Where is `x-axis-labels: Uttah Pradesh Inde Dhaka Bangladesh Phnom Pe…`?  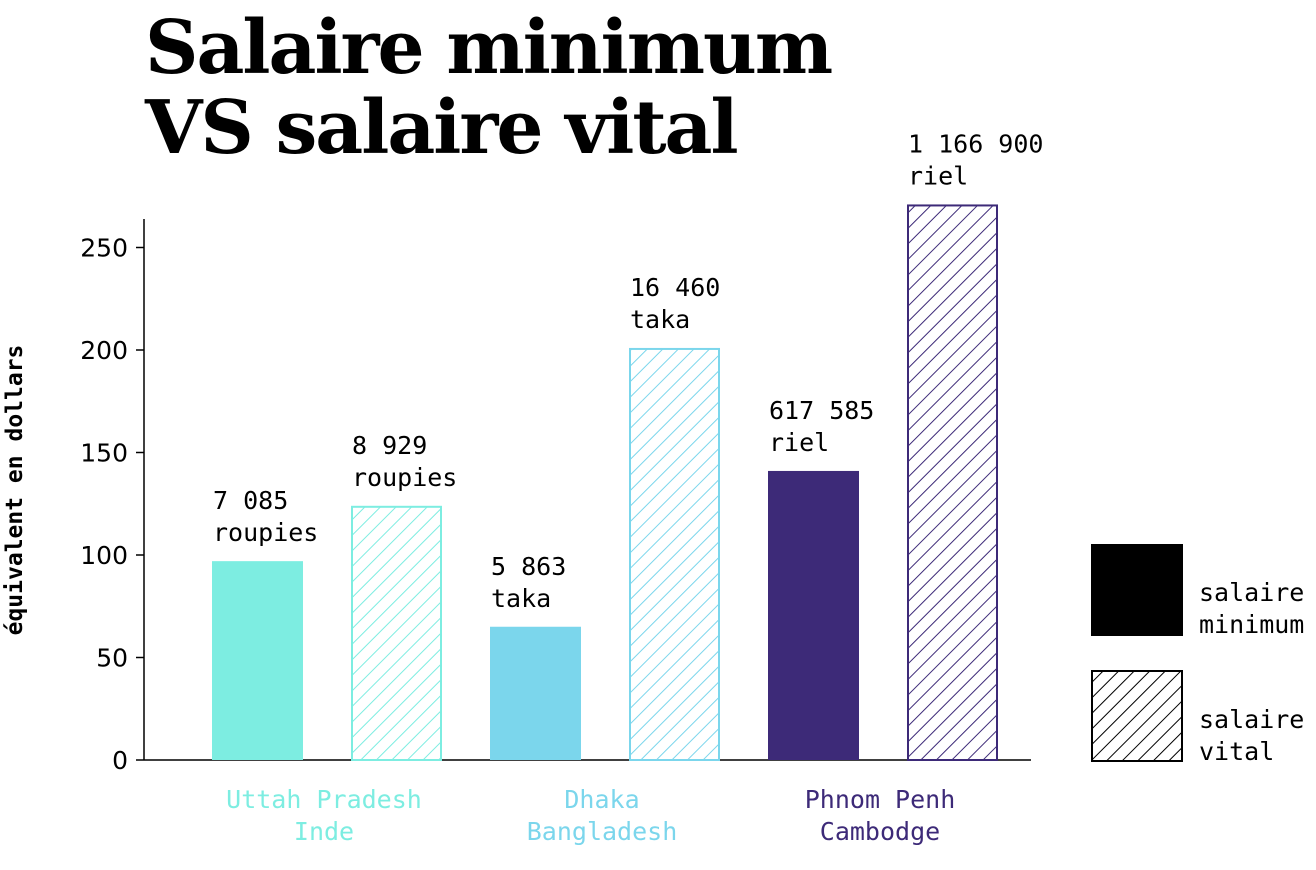 x-axis-labels: Uttah Pradesh Inde Dhaka Bangladesh Phnom Pe… is located at coordinates (590, 815).